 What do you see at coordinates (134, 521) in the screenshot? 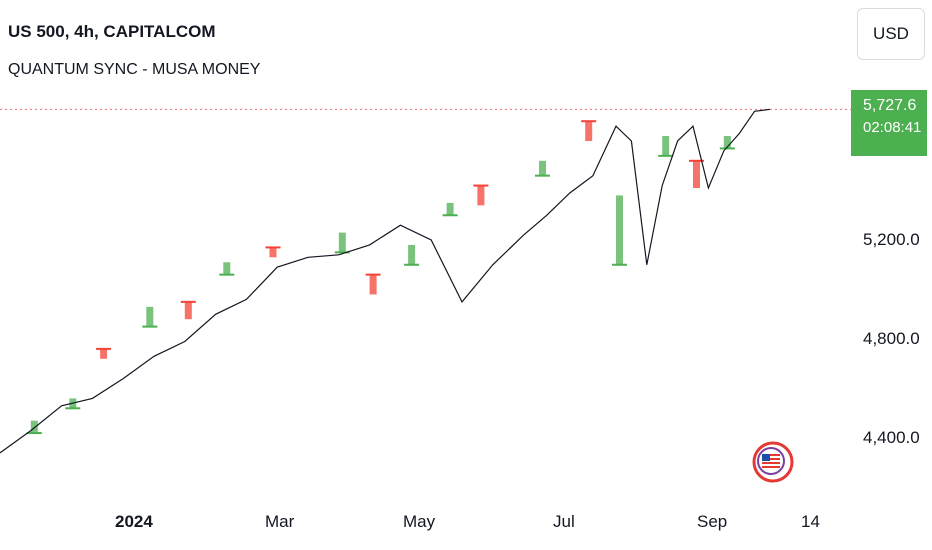
I see `time-tick-label: 2024` at bounding box center [134, 521].